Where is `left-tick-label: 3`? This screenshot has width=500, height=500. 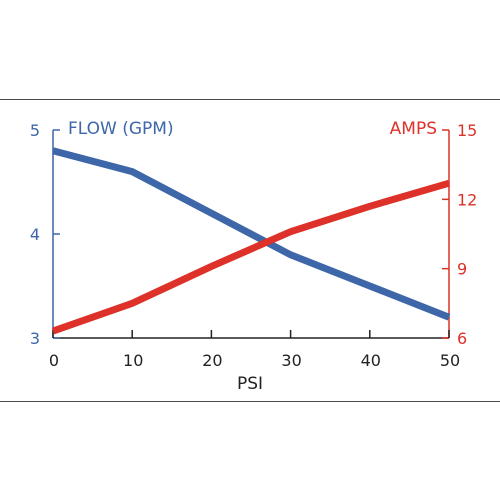
left-tick-label: 3 is located at coordinates (35, 338).